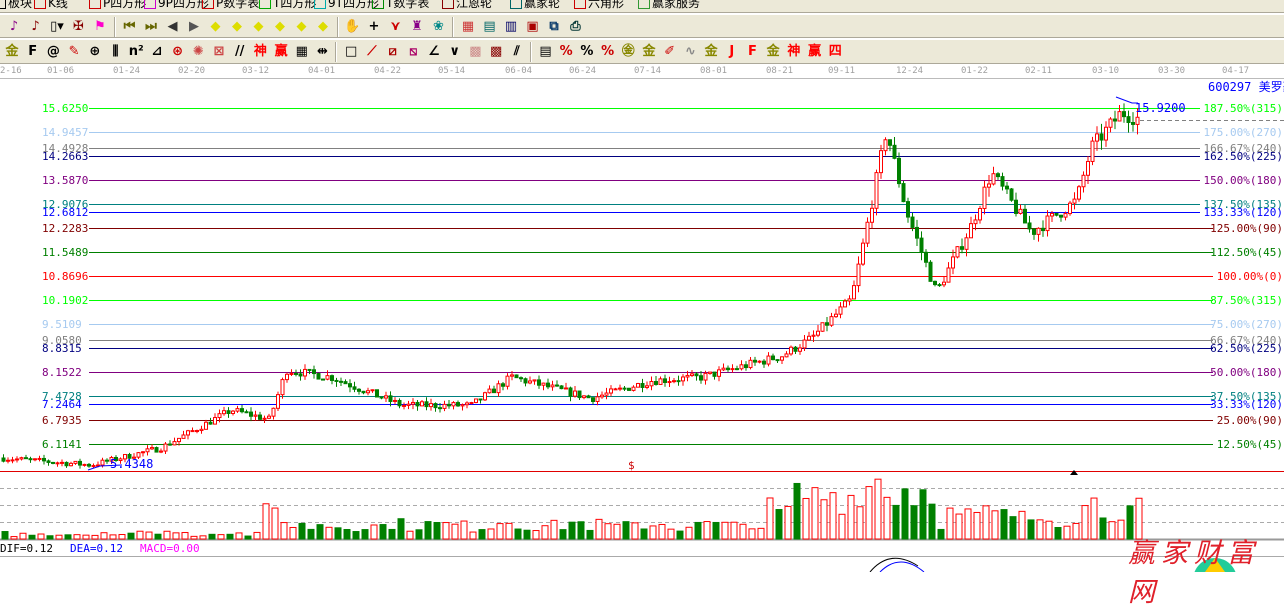 This screenshot has width=1284, height=609. I want to click on gold-lines-icon: 金, so click(649, 51).